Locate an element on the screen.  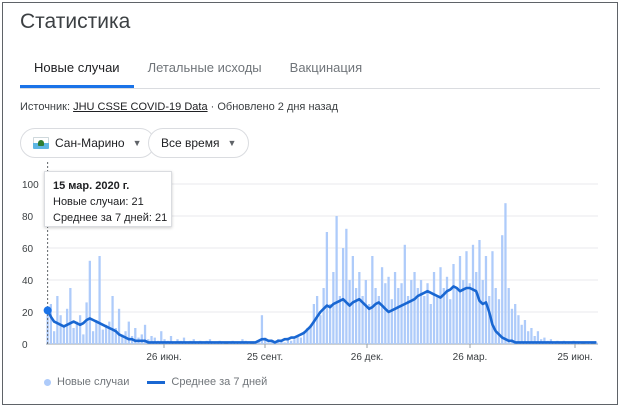
y-tick-label: 40 is located at coordinates (28, 281).